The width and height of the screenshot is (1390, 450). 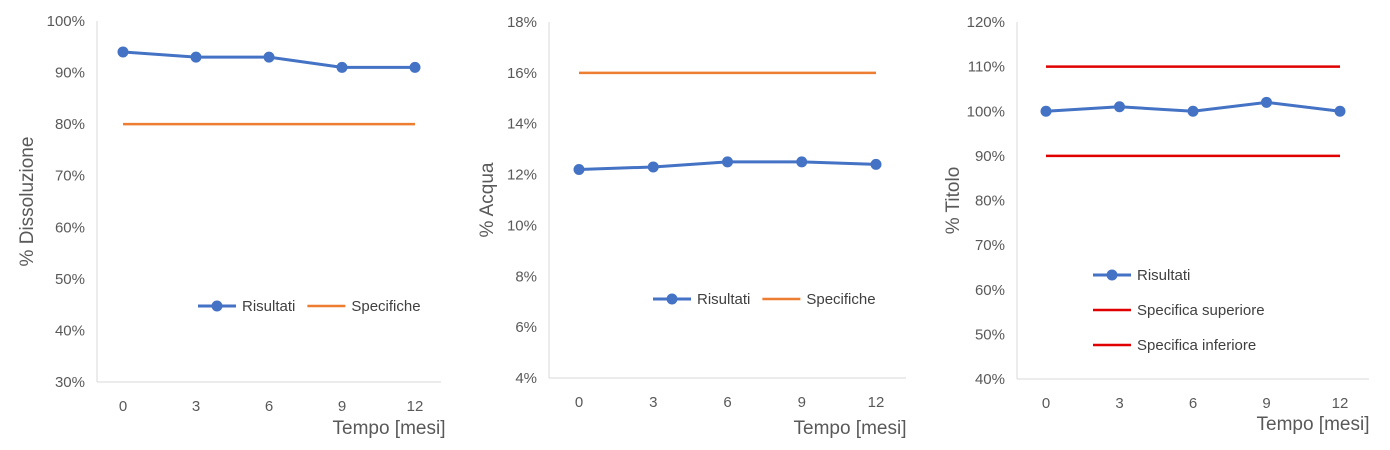 What do you see at coordinates (522, 22) in the screenshot?
I see `y-tick-label: 18%` at bounding box center [522, 22].